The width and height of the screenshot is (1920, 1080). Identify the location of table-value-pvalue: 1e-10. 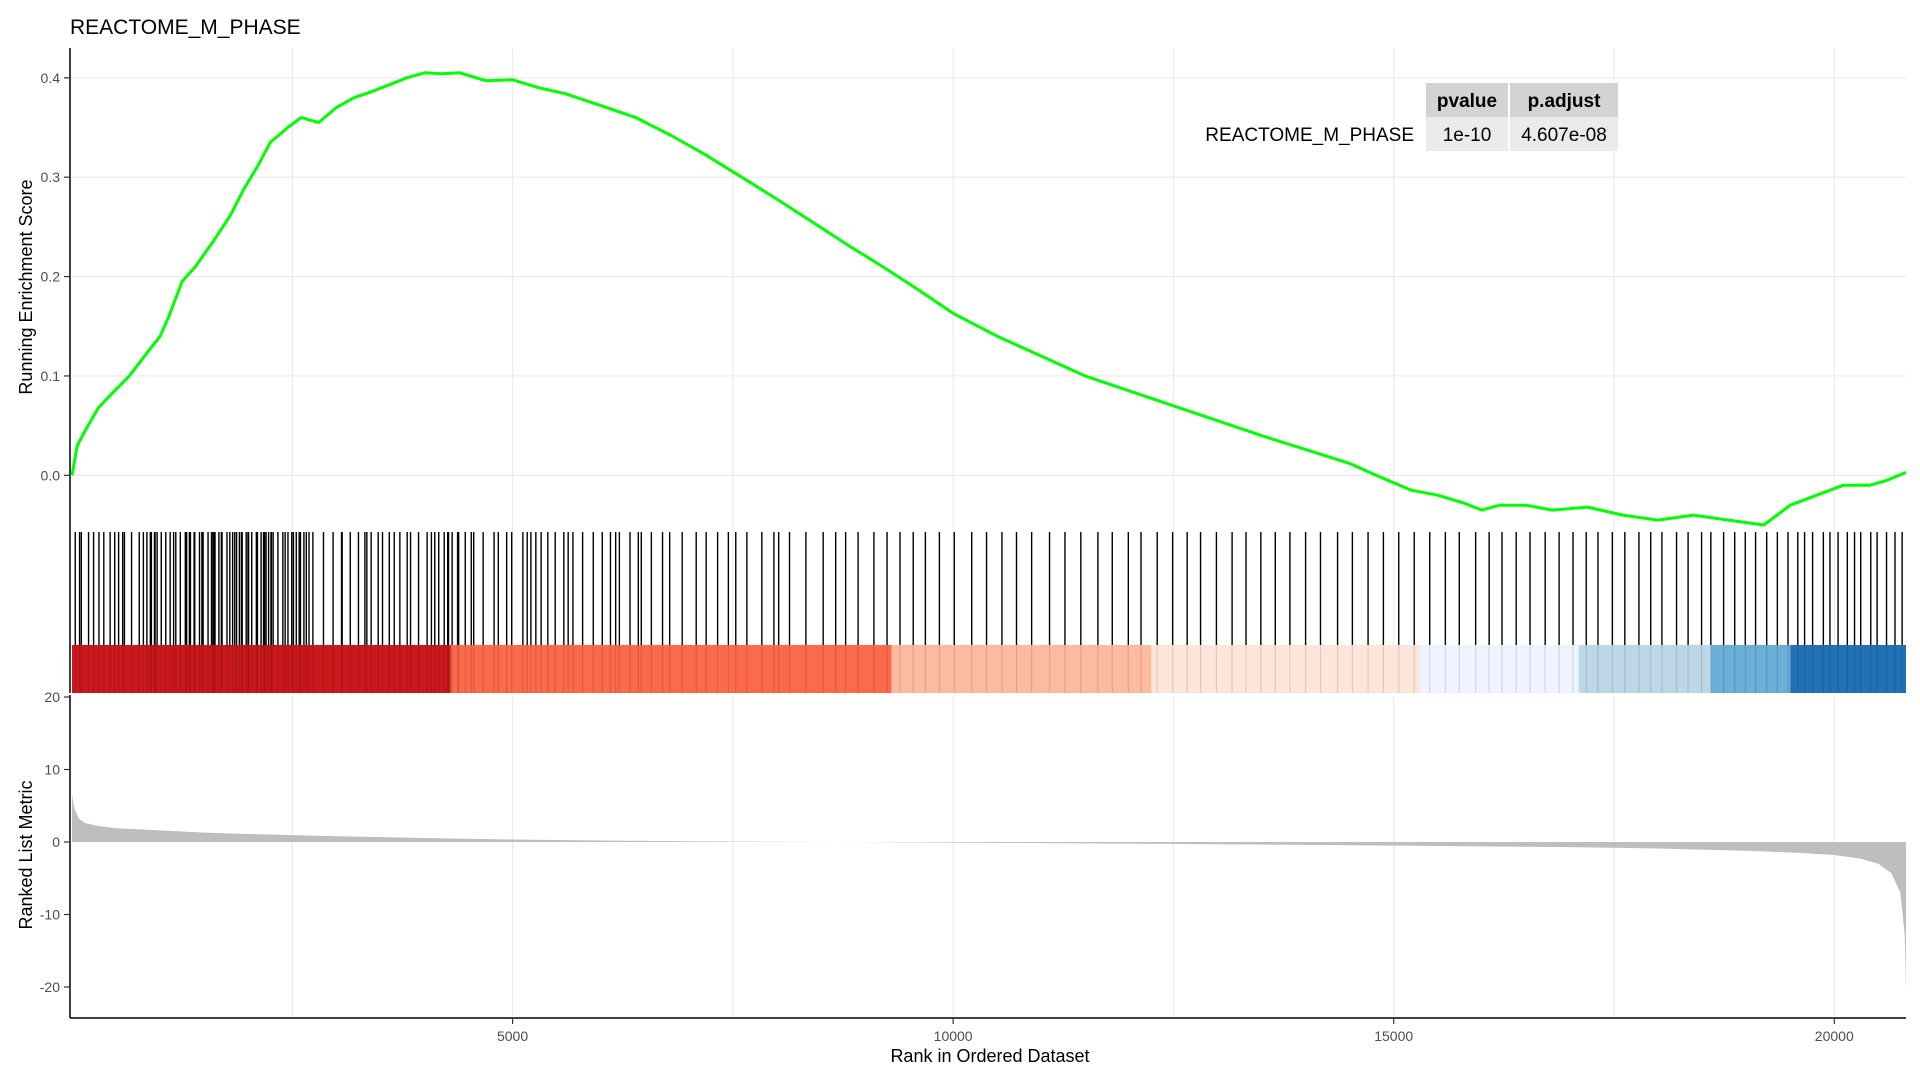
(1467, 135).